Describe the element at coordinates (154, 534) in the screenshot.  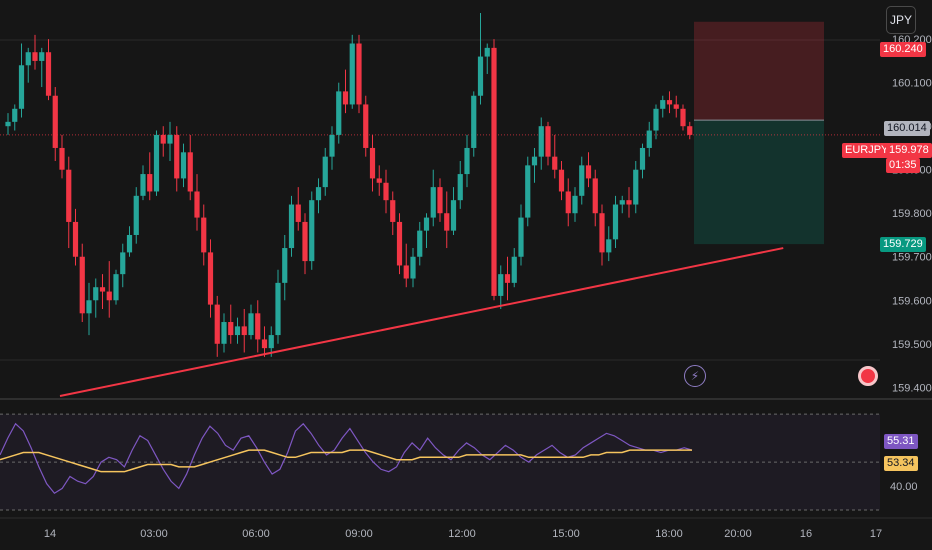
I see `time-tick-label: 03:00` at that location.